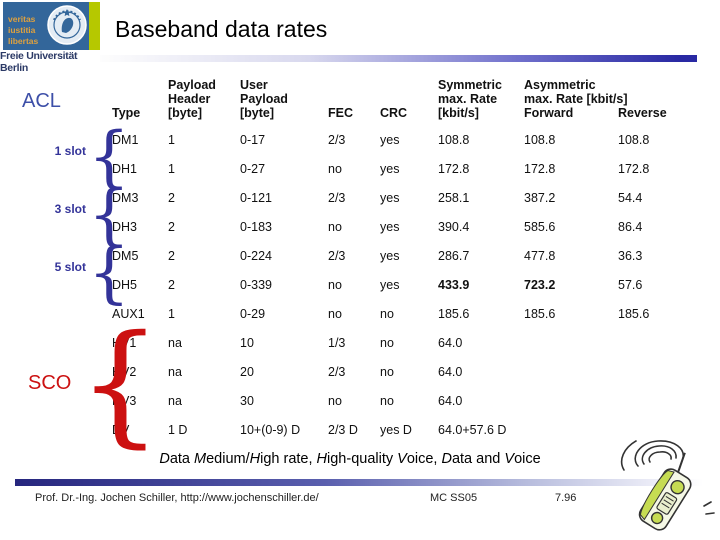 This screenshot has height=540, width=720. I want to click on table-cell: AUX1, so click(128, 314).